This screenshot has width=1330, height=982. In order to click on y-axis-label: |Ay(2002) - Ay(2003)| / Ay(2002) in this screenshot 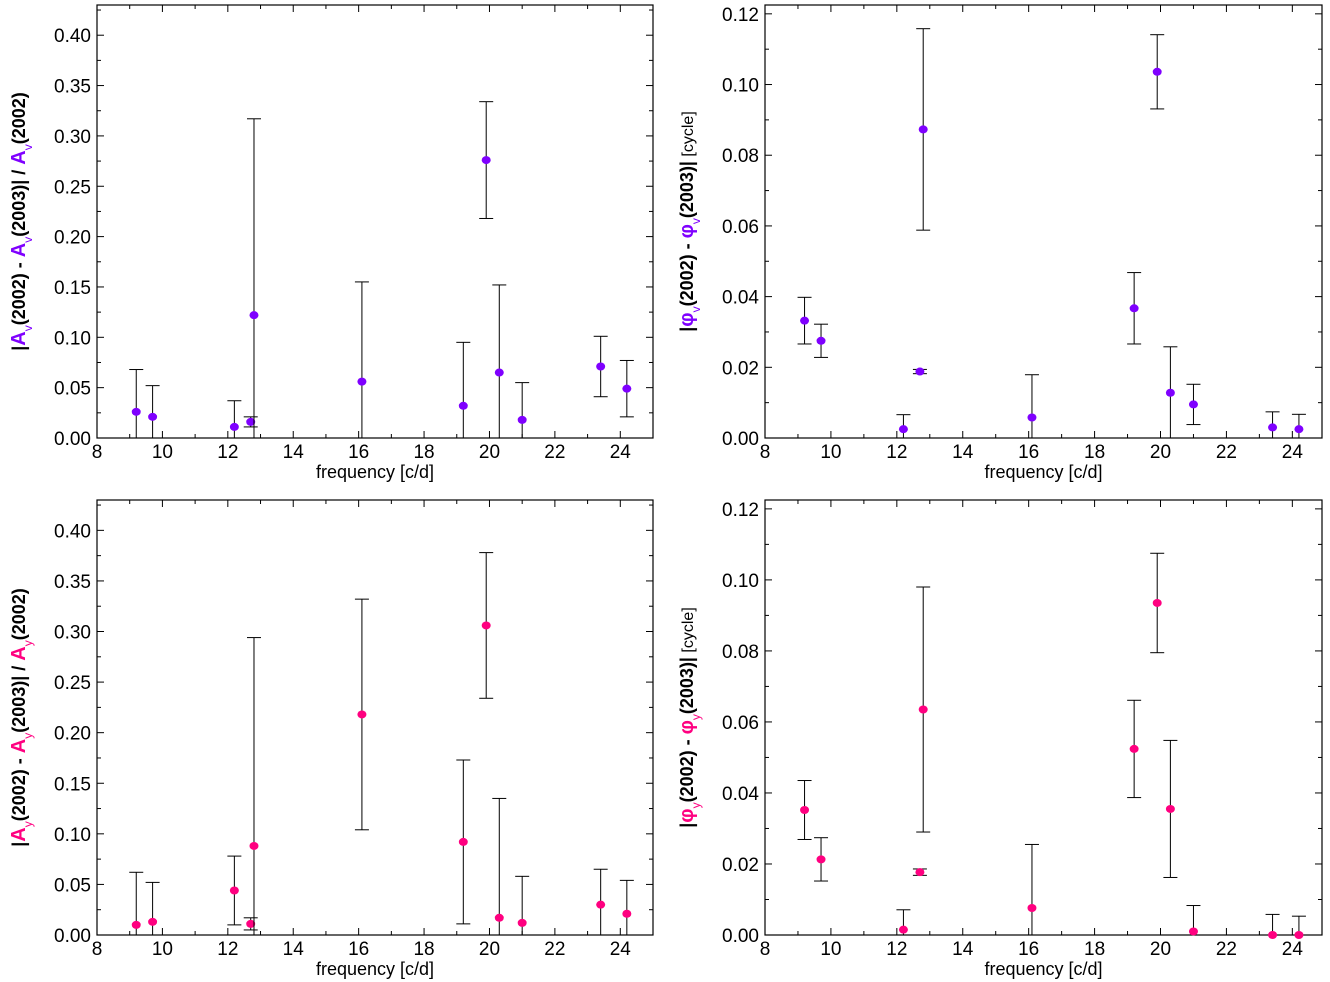, I will do `click(21, 717)`.